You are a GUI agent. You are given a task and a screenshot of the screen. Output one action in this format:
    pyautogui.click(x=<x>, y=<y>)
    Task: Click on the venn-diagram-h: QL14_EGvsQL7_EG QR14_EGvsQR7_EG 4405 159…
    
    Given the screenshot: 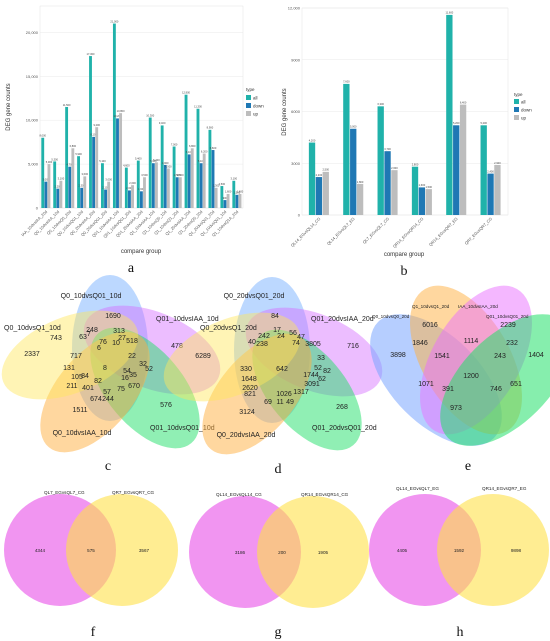 What is the action you would take?
    pyautogui.click(x=459, y=563)
    